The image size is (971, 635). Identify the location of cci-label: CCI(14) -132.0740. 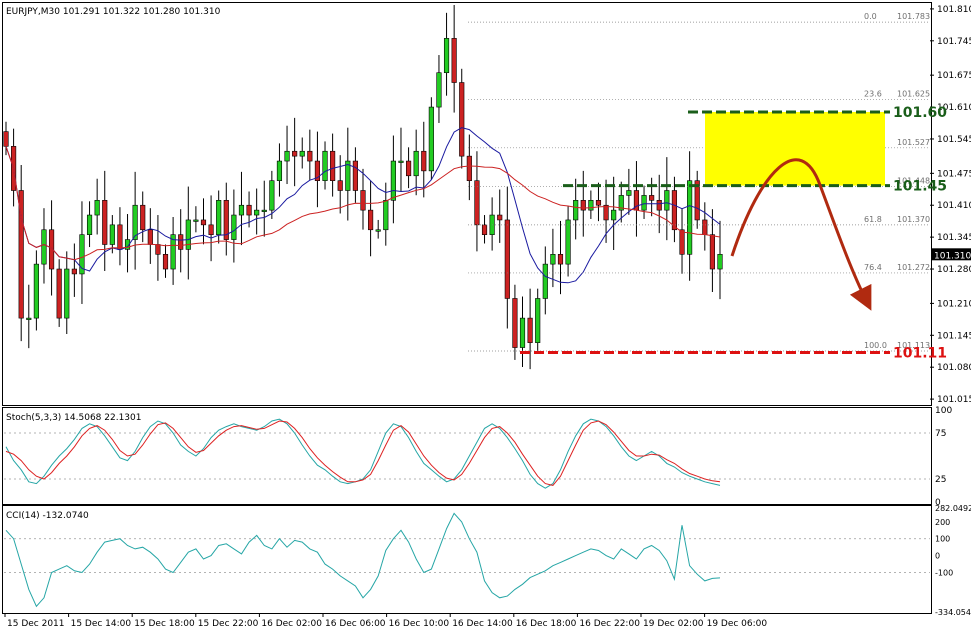
(47, 516).